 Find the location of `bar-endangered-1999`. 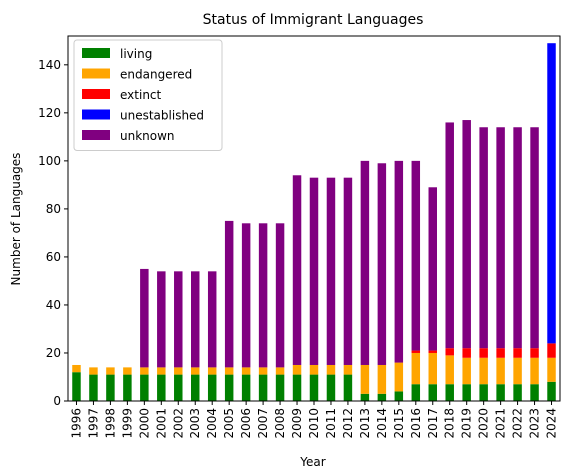

bar-endangered-1999 is located at coordinates (127, 371).